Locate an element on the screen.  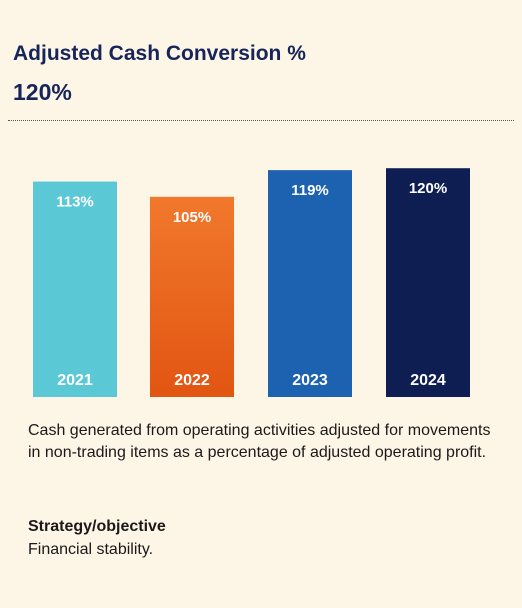
bar-2022 is located at coordinates (192, 296).